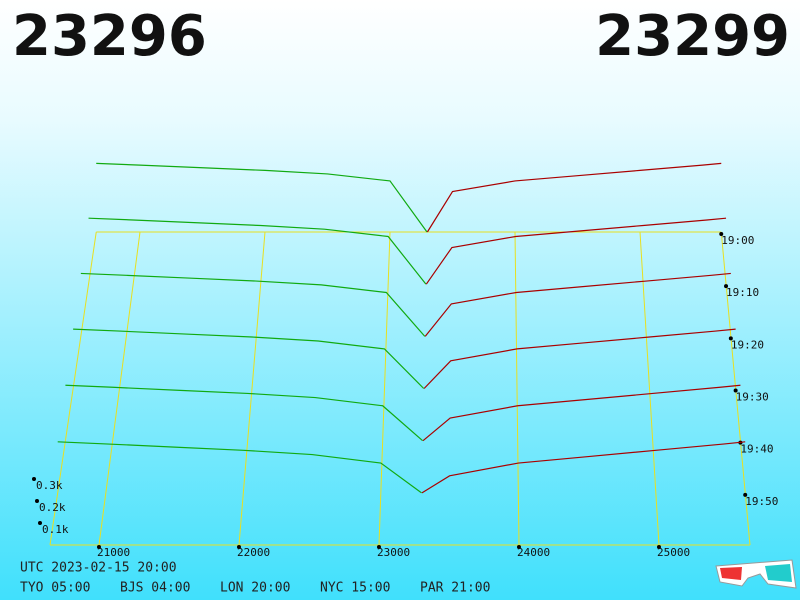 This screenshot has width=800, height=600. What do you see at coordinates (73, 388) in the screenshot?
I see `left-edge` at bounding box center [73, 388].